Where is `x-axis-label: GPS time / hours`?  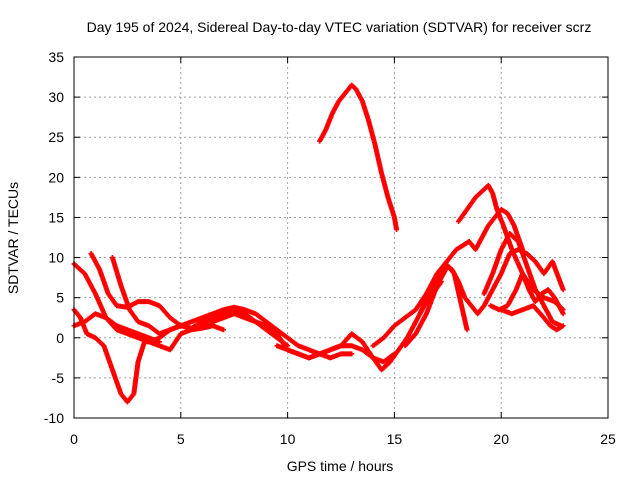 x-axis-label: GPS time / hours is located at coordinates (340, 466).